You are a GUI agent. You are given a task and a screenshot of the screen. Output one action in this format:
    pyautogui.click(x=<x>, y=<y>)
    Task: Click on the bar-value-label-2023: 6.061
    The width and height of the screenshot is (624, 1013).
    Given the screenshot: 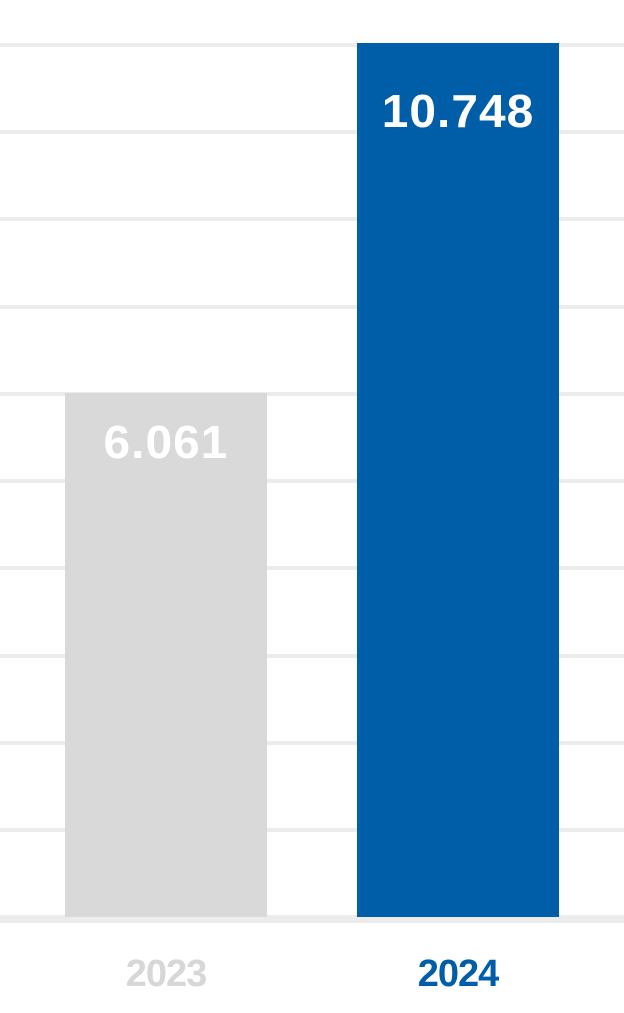 What is the action you would take?
    pyautogui.click(x=166, y=442)
    